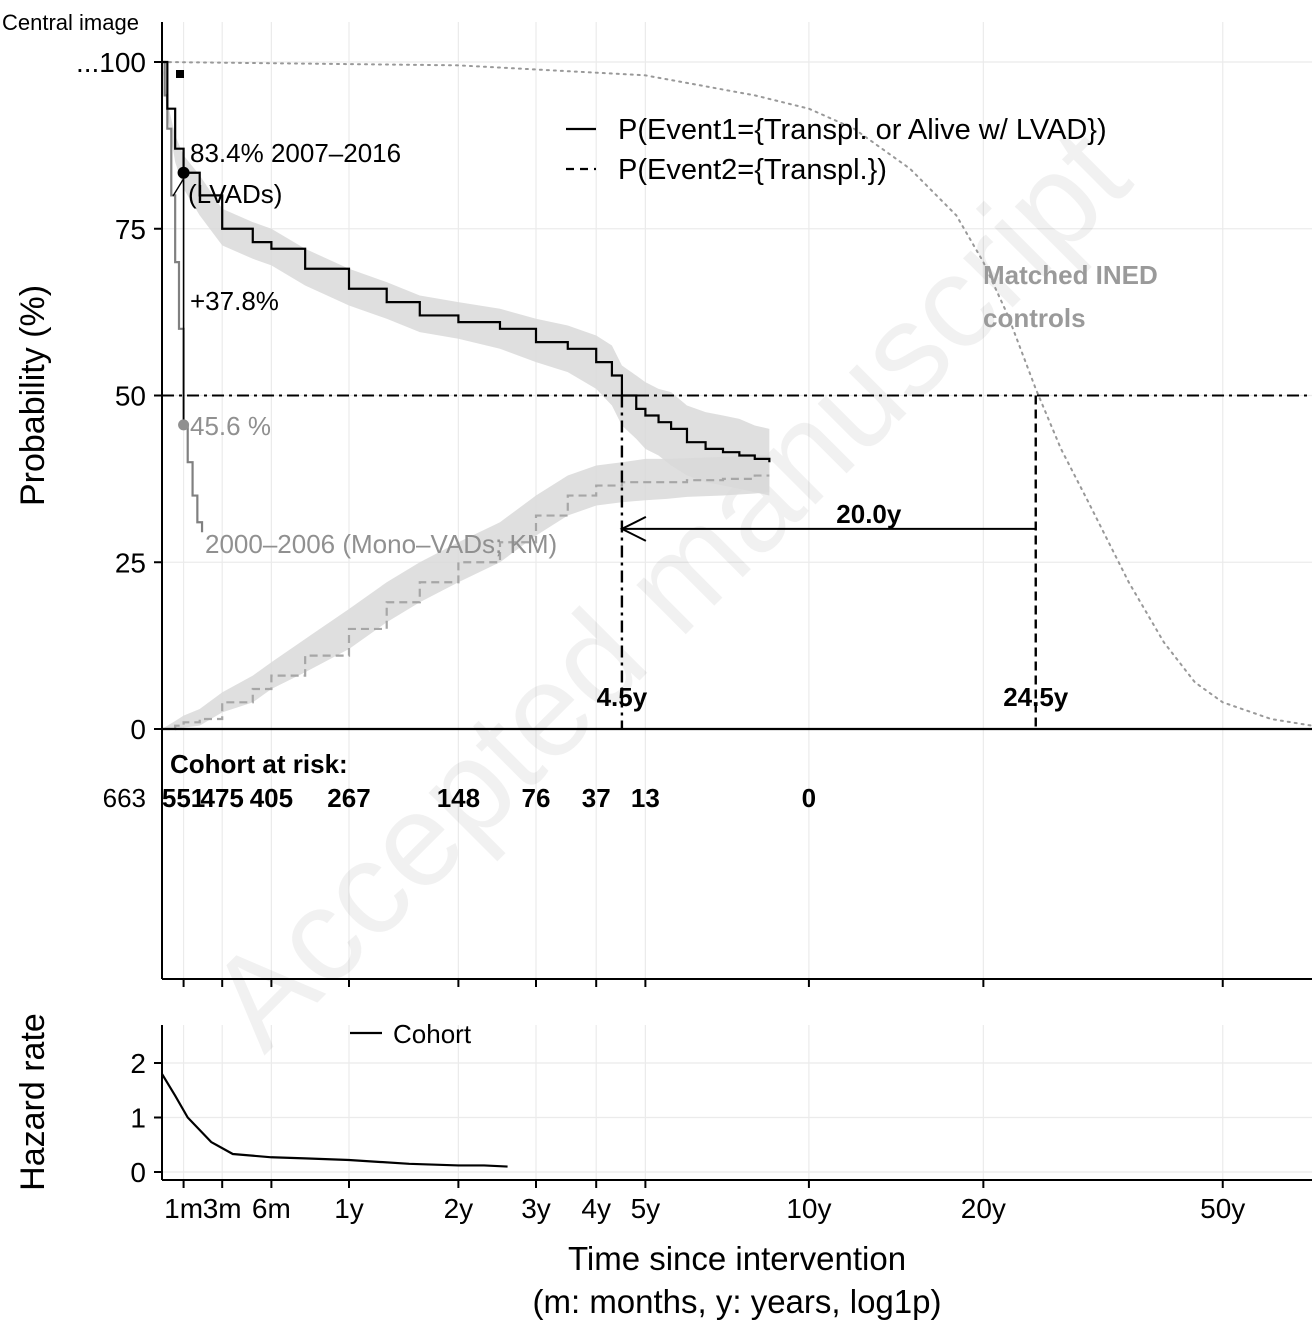  Describe the element at coordinates (138, 1172) in the screenshot. I see `hazard-y-tick-label: 0` at that location.